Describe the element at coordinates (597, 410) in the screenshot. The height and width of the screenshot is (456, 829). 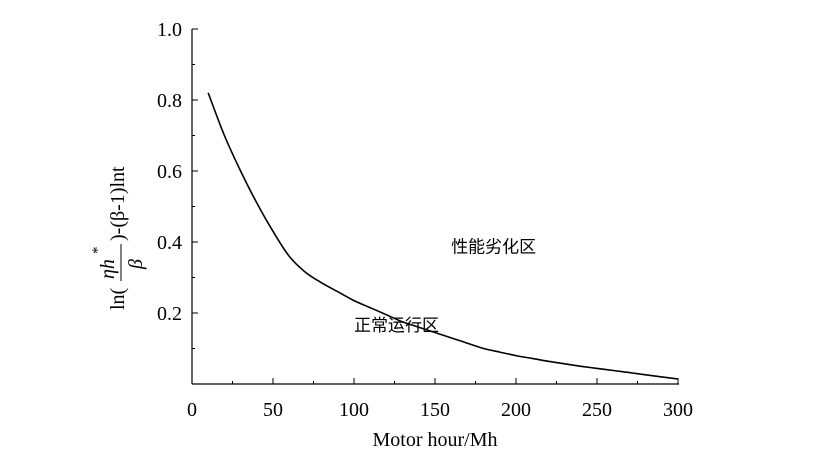
I see `x-tick-label: 250` at that location.